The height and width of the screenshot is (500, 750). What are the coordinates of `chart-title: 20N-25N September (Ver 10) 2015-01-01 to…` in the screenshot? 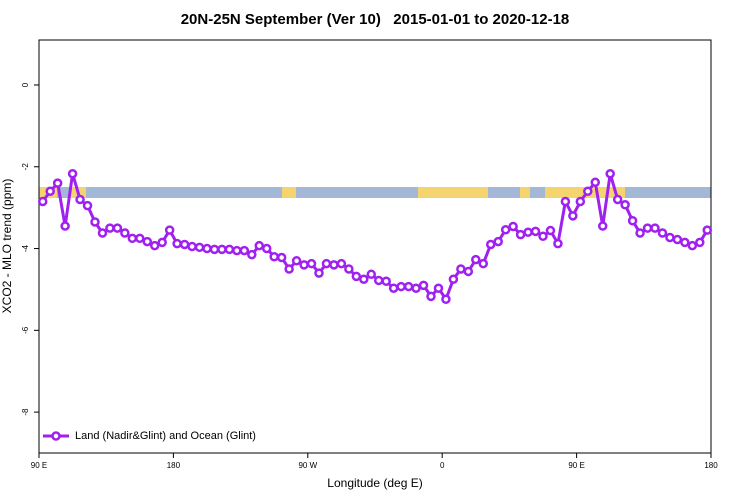 It's located at (375, 19).